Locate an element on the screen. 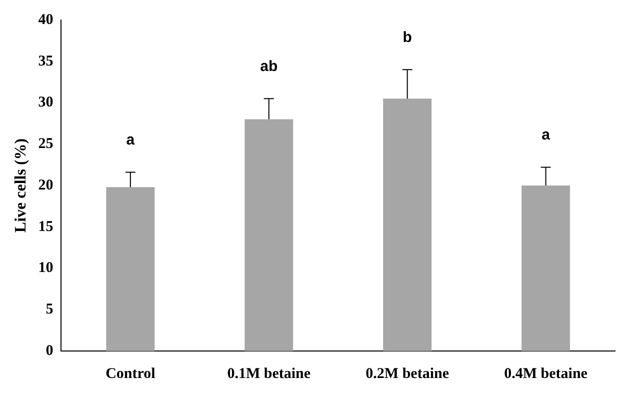  annotation: ab is located at coordinates (269, 66).